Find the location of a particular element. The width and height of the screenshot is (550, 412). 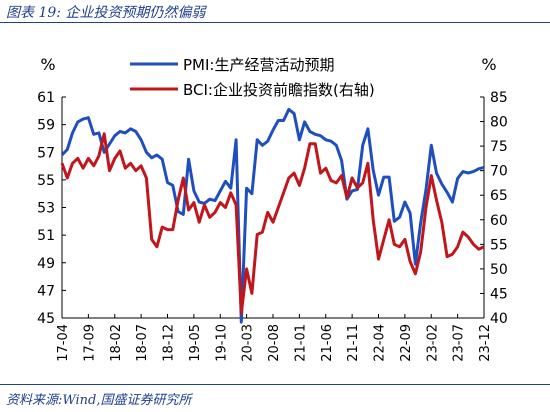

legend-label: BCI:企业投资前瞻指数(右轴) is located at coordinates (279, 90).